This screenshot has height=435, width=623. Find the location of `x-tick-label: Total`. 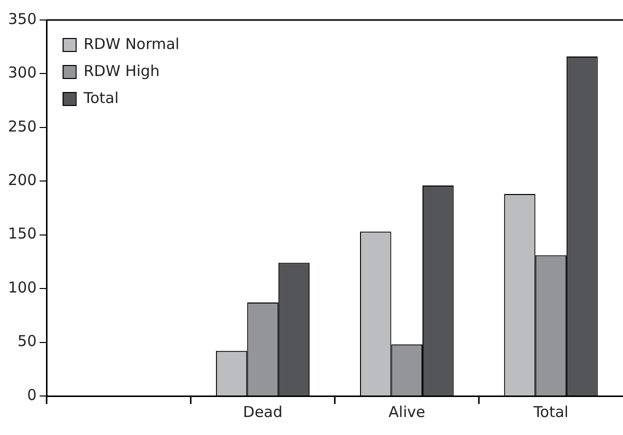

x-tick-label: Total is located at coordinates (550, 411).